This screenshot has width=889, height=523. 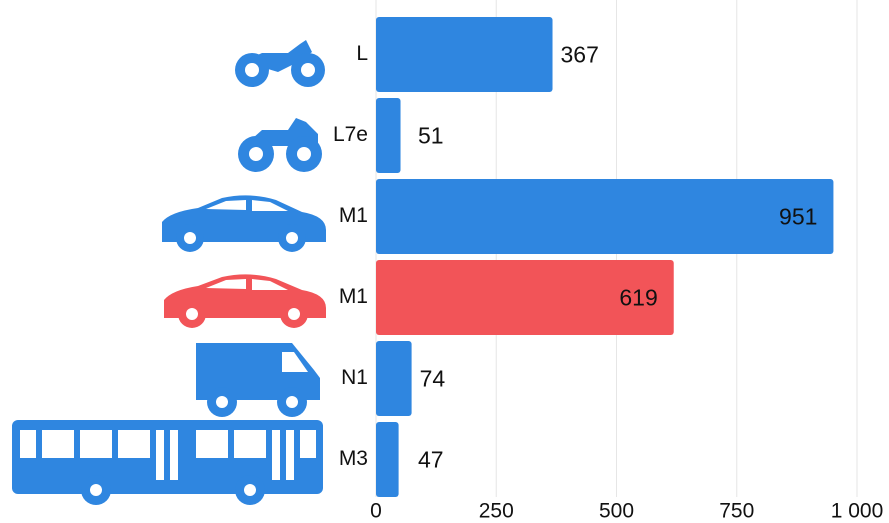 What do you see at coordinates (431, 136) in the screenshot?
I see `value-label: 51` at bounding box center [431, 136].